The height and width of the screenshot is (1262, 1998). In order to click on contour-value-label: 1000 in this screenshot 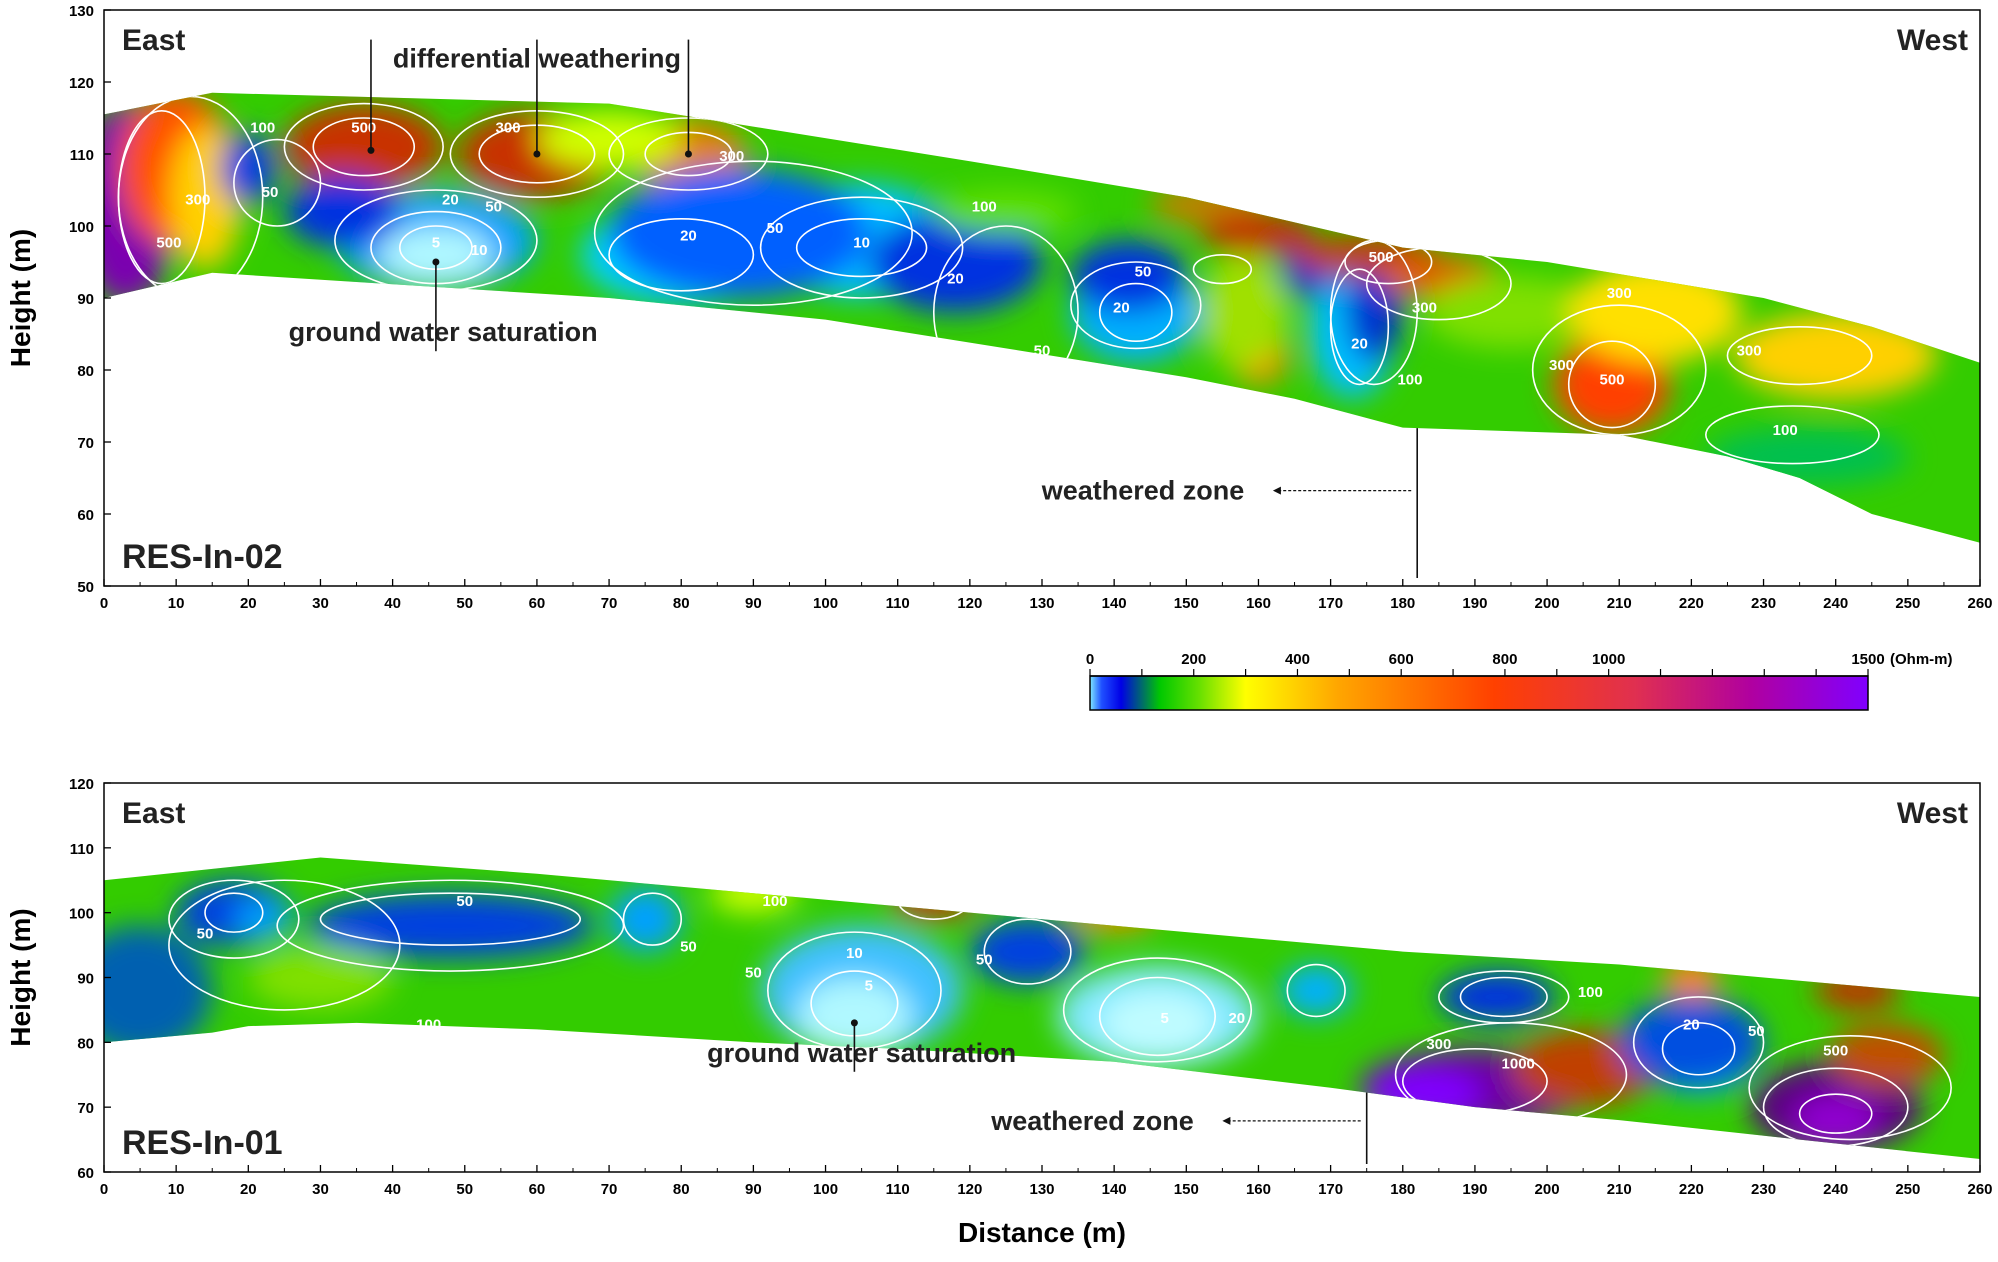, I will do `click(1518, 1063)`.